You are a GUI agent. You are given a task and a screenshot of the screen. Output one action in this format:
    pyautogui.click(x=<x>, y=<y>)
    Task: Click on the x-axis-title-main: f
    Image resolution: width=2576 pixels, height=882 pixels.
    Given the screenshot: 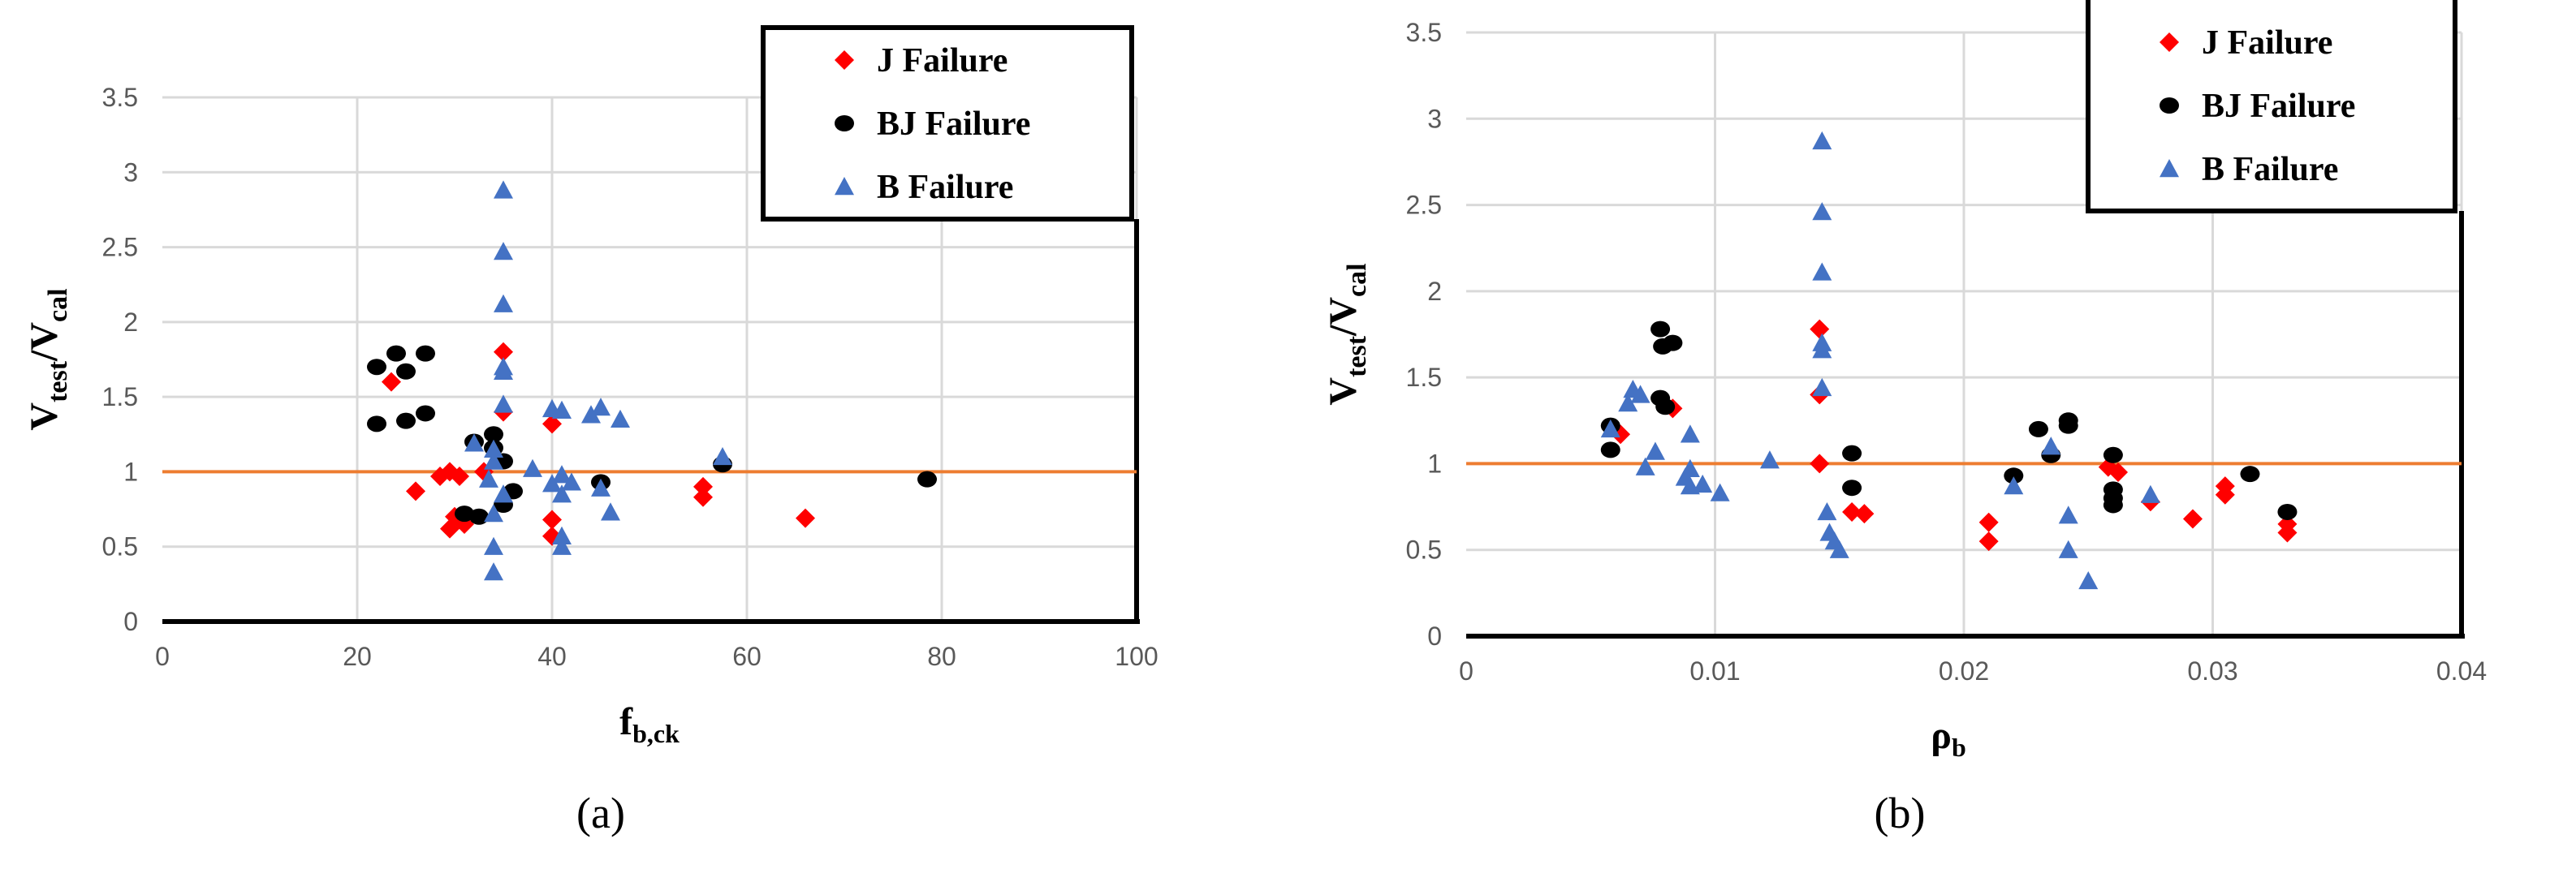 What is the action you would take?
    pyautogui.click(x=626, y=721)
    